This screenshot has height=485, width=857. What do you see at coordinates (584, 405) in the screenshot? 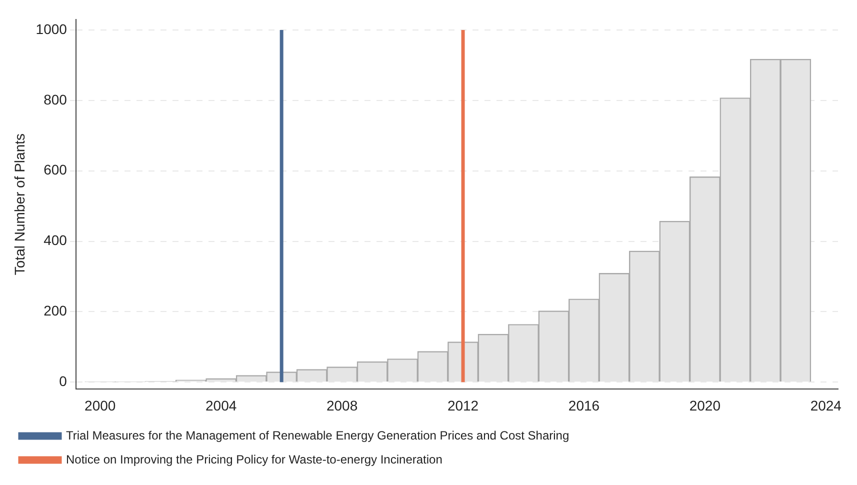
I see `x-tick-label: 2016` at bounding box center [584, 405].